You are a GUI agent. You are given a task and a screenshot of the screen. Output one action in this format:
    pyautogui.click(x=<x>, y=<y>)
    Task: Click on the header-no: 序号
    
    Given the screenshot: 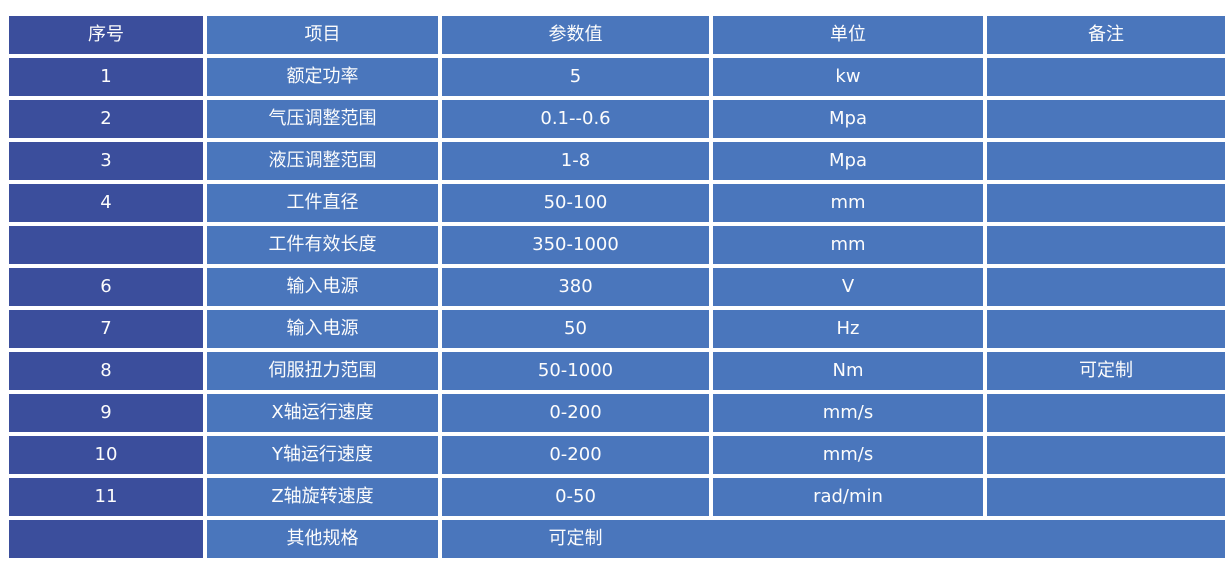 What is the action you would take?
    pyautogui.click(x=106, y=35)
    